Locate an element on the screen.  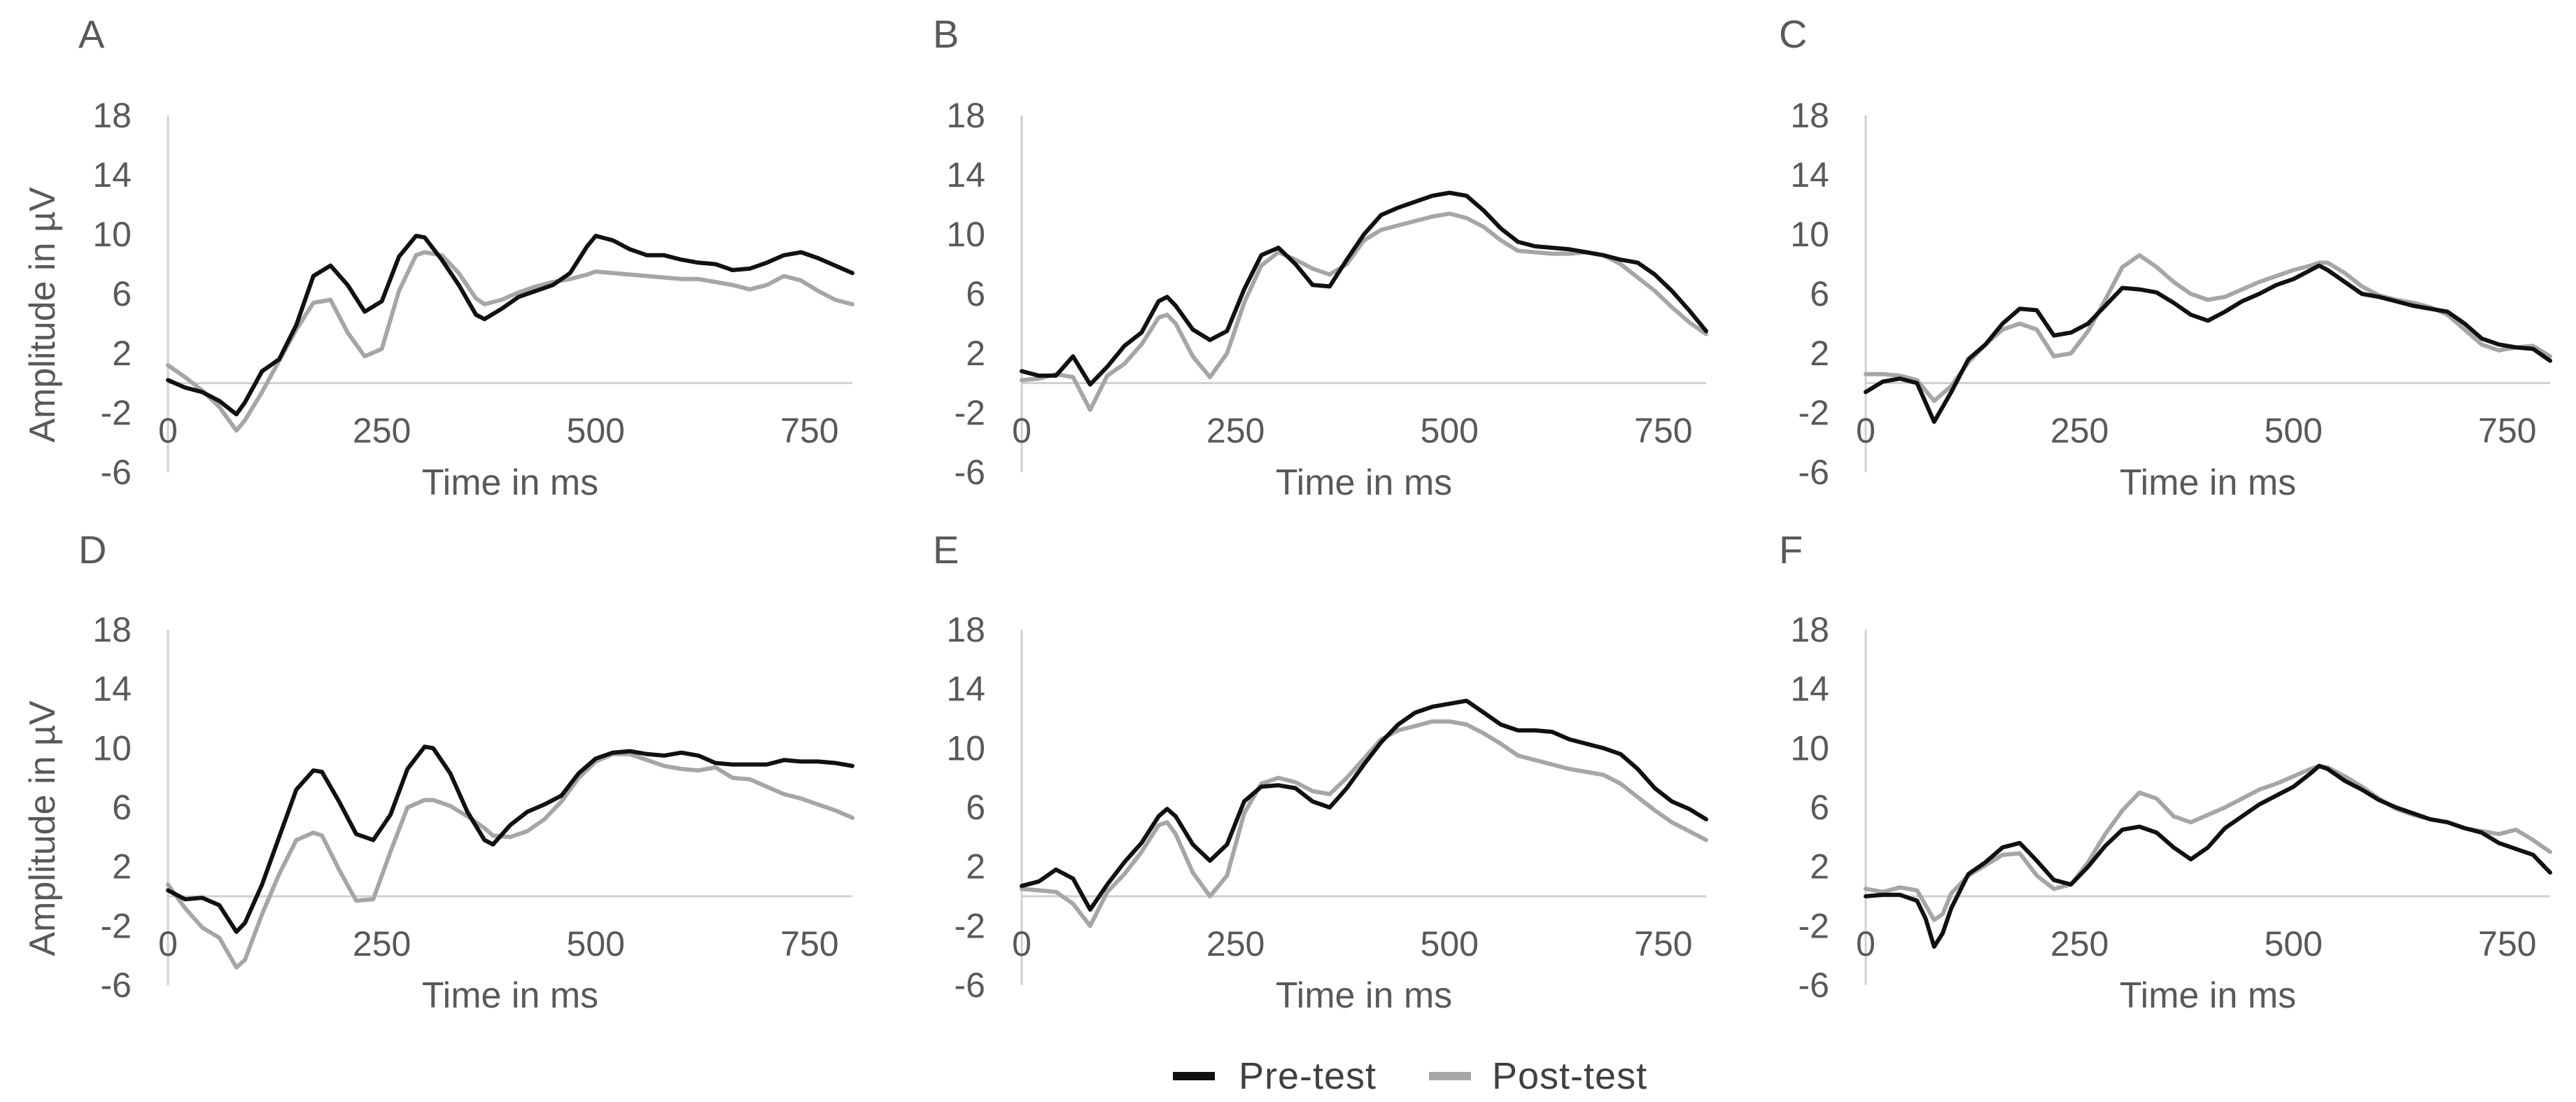
panel-letter: E is located at coordinates (946, 550).